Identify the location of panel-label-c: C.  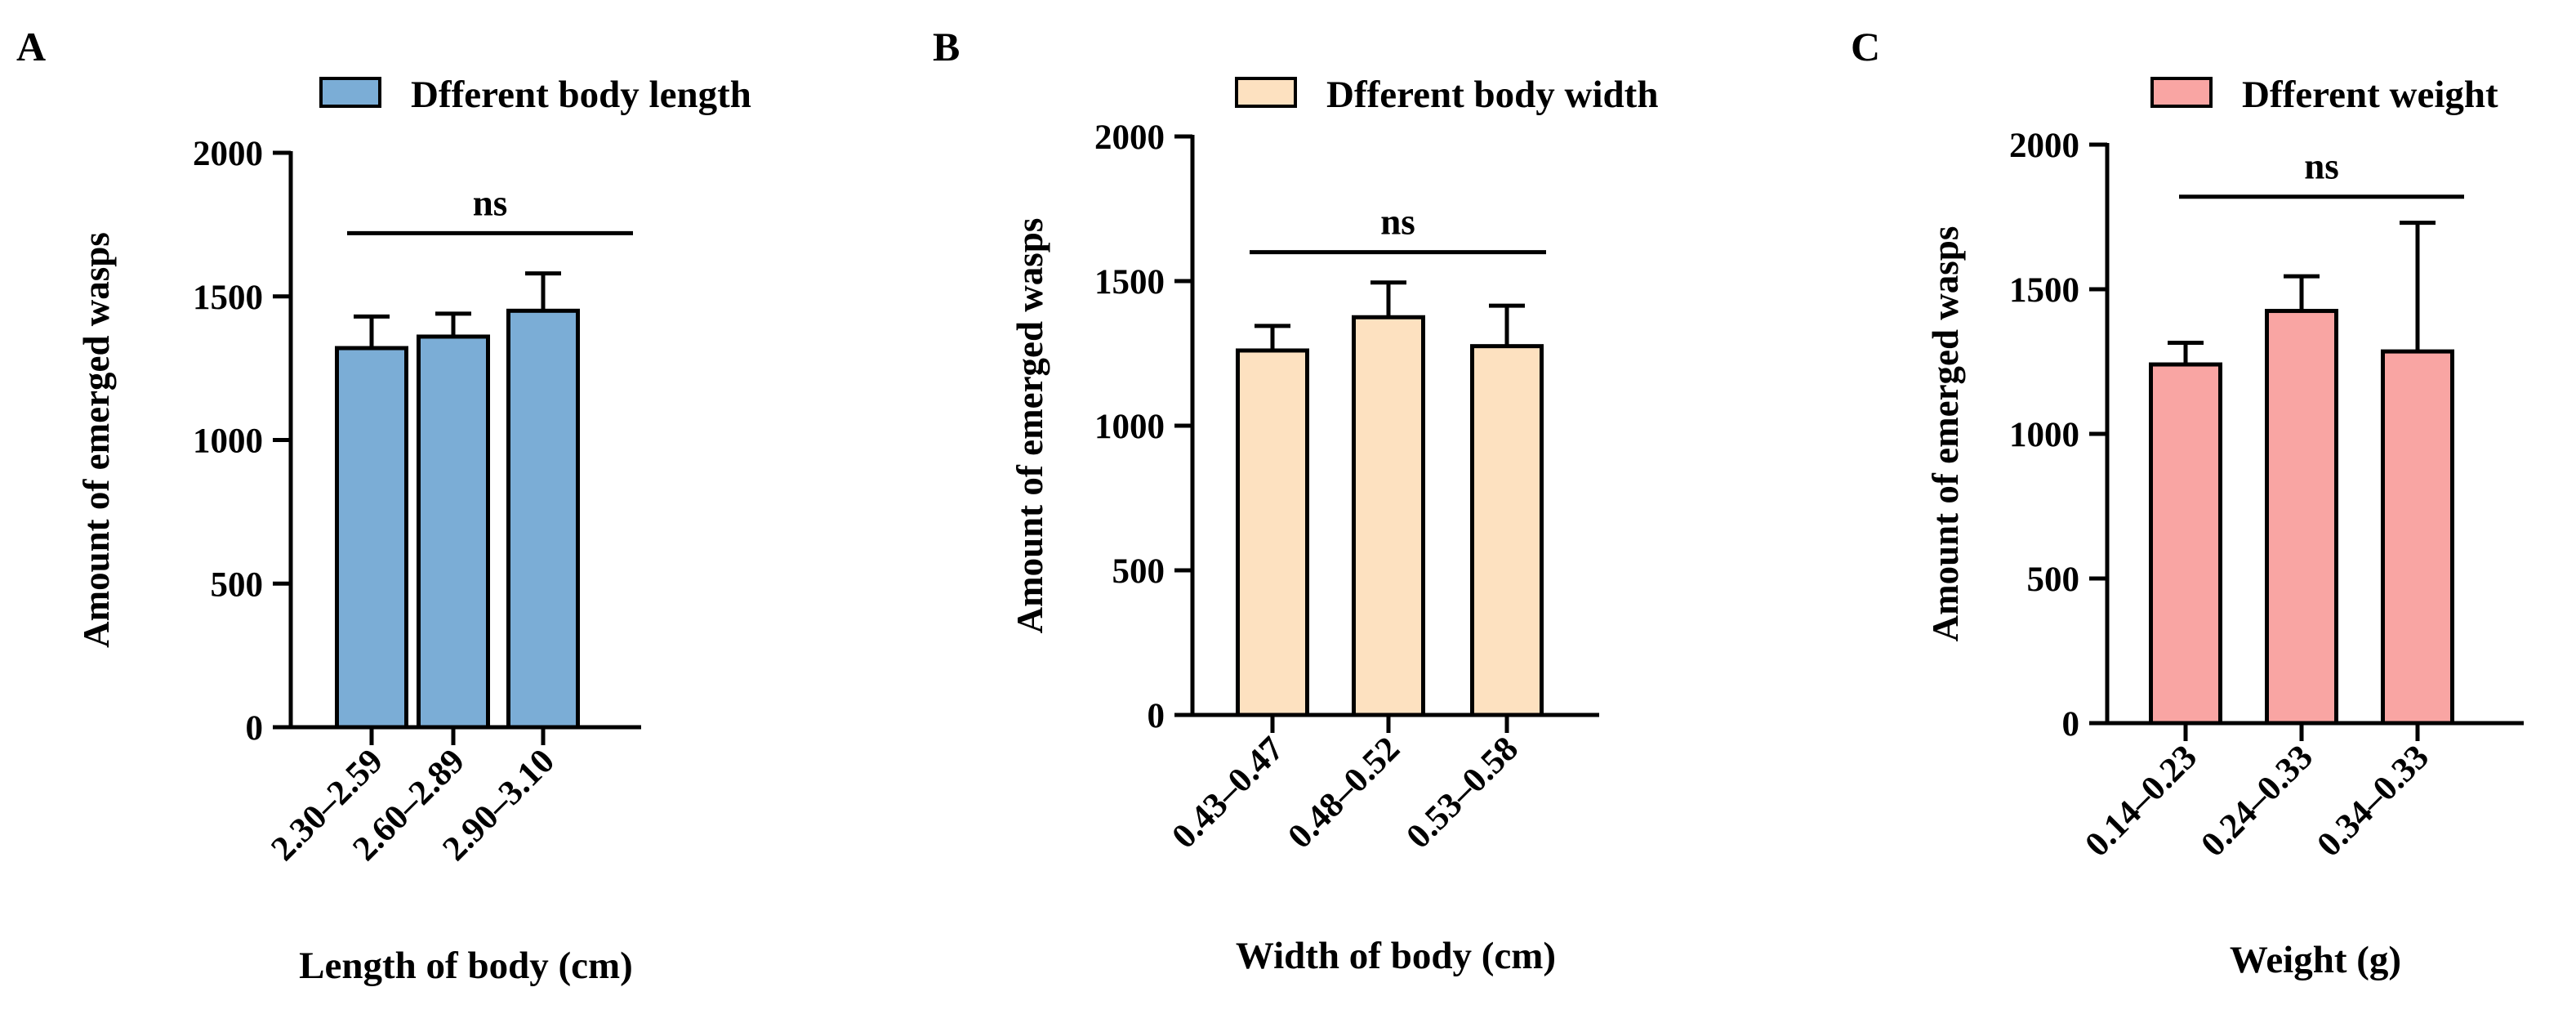
(1865, 46).